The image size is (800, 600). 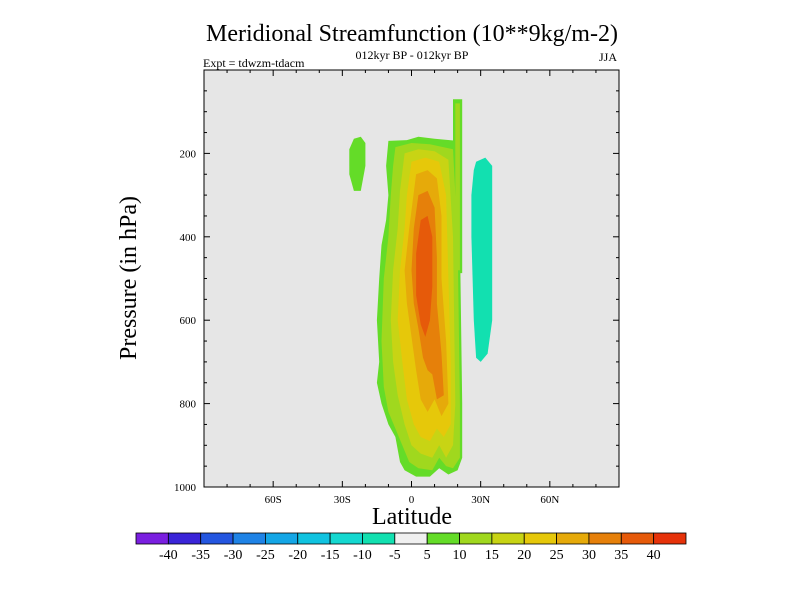 I want to click on colorbar-label-9: 10, so click(x=460, y=555).